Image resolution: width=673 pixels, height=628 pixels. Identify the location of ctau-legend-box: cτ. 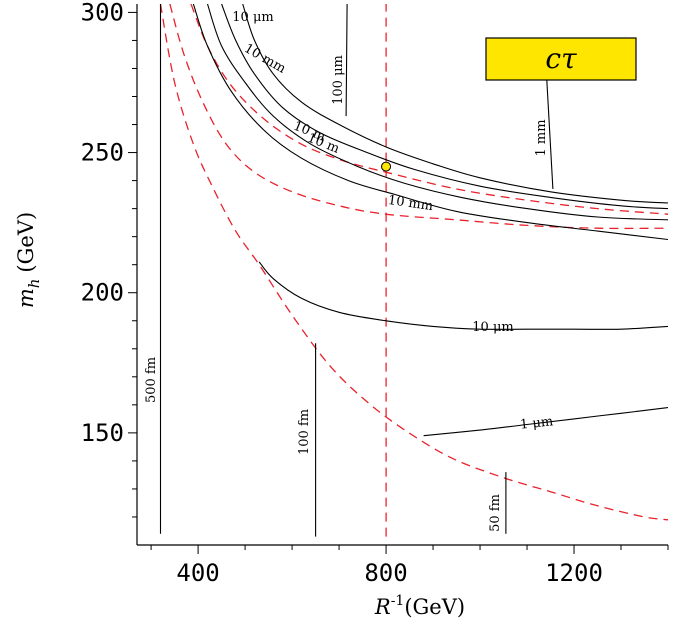
(561, 59).